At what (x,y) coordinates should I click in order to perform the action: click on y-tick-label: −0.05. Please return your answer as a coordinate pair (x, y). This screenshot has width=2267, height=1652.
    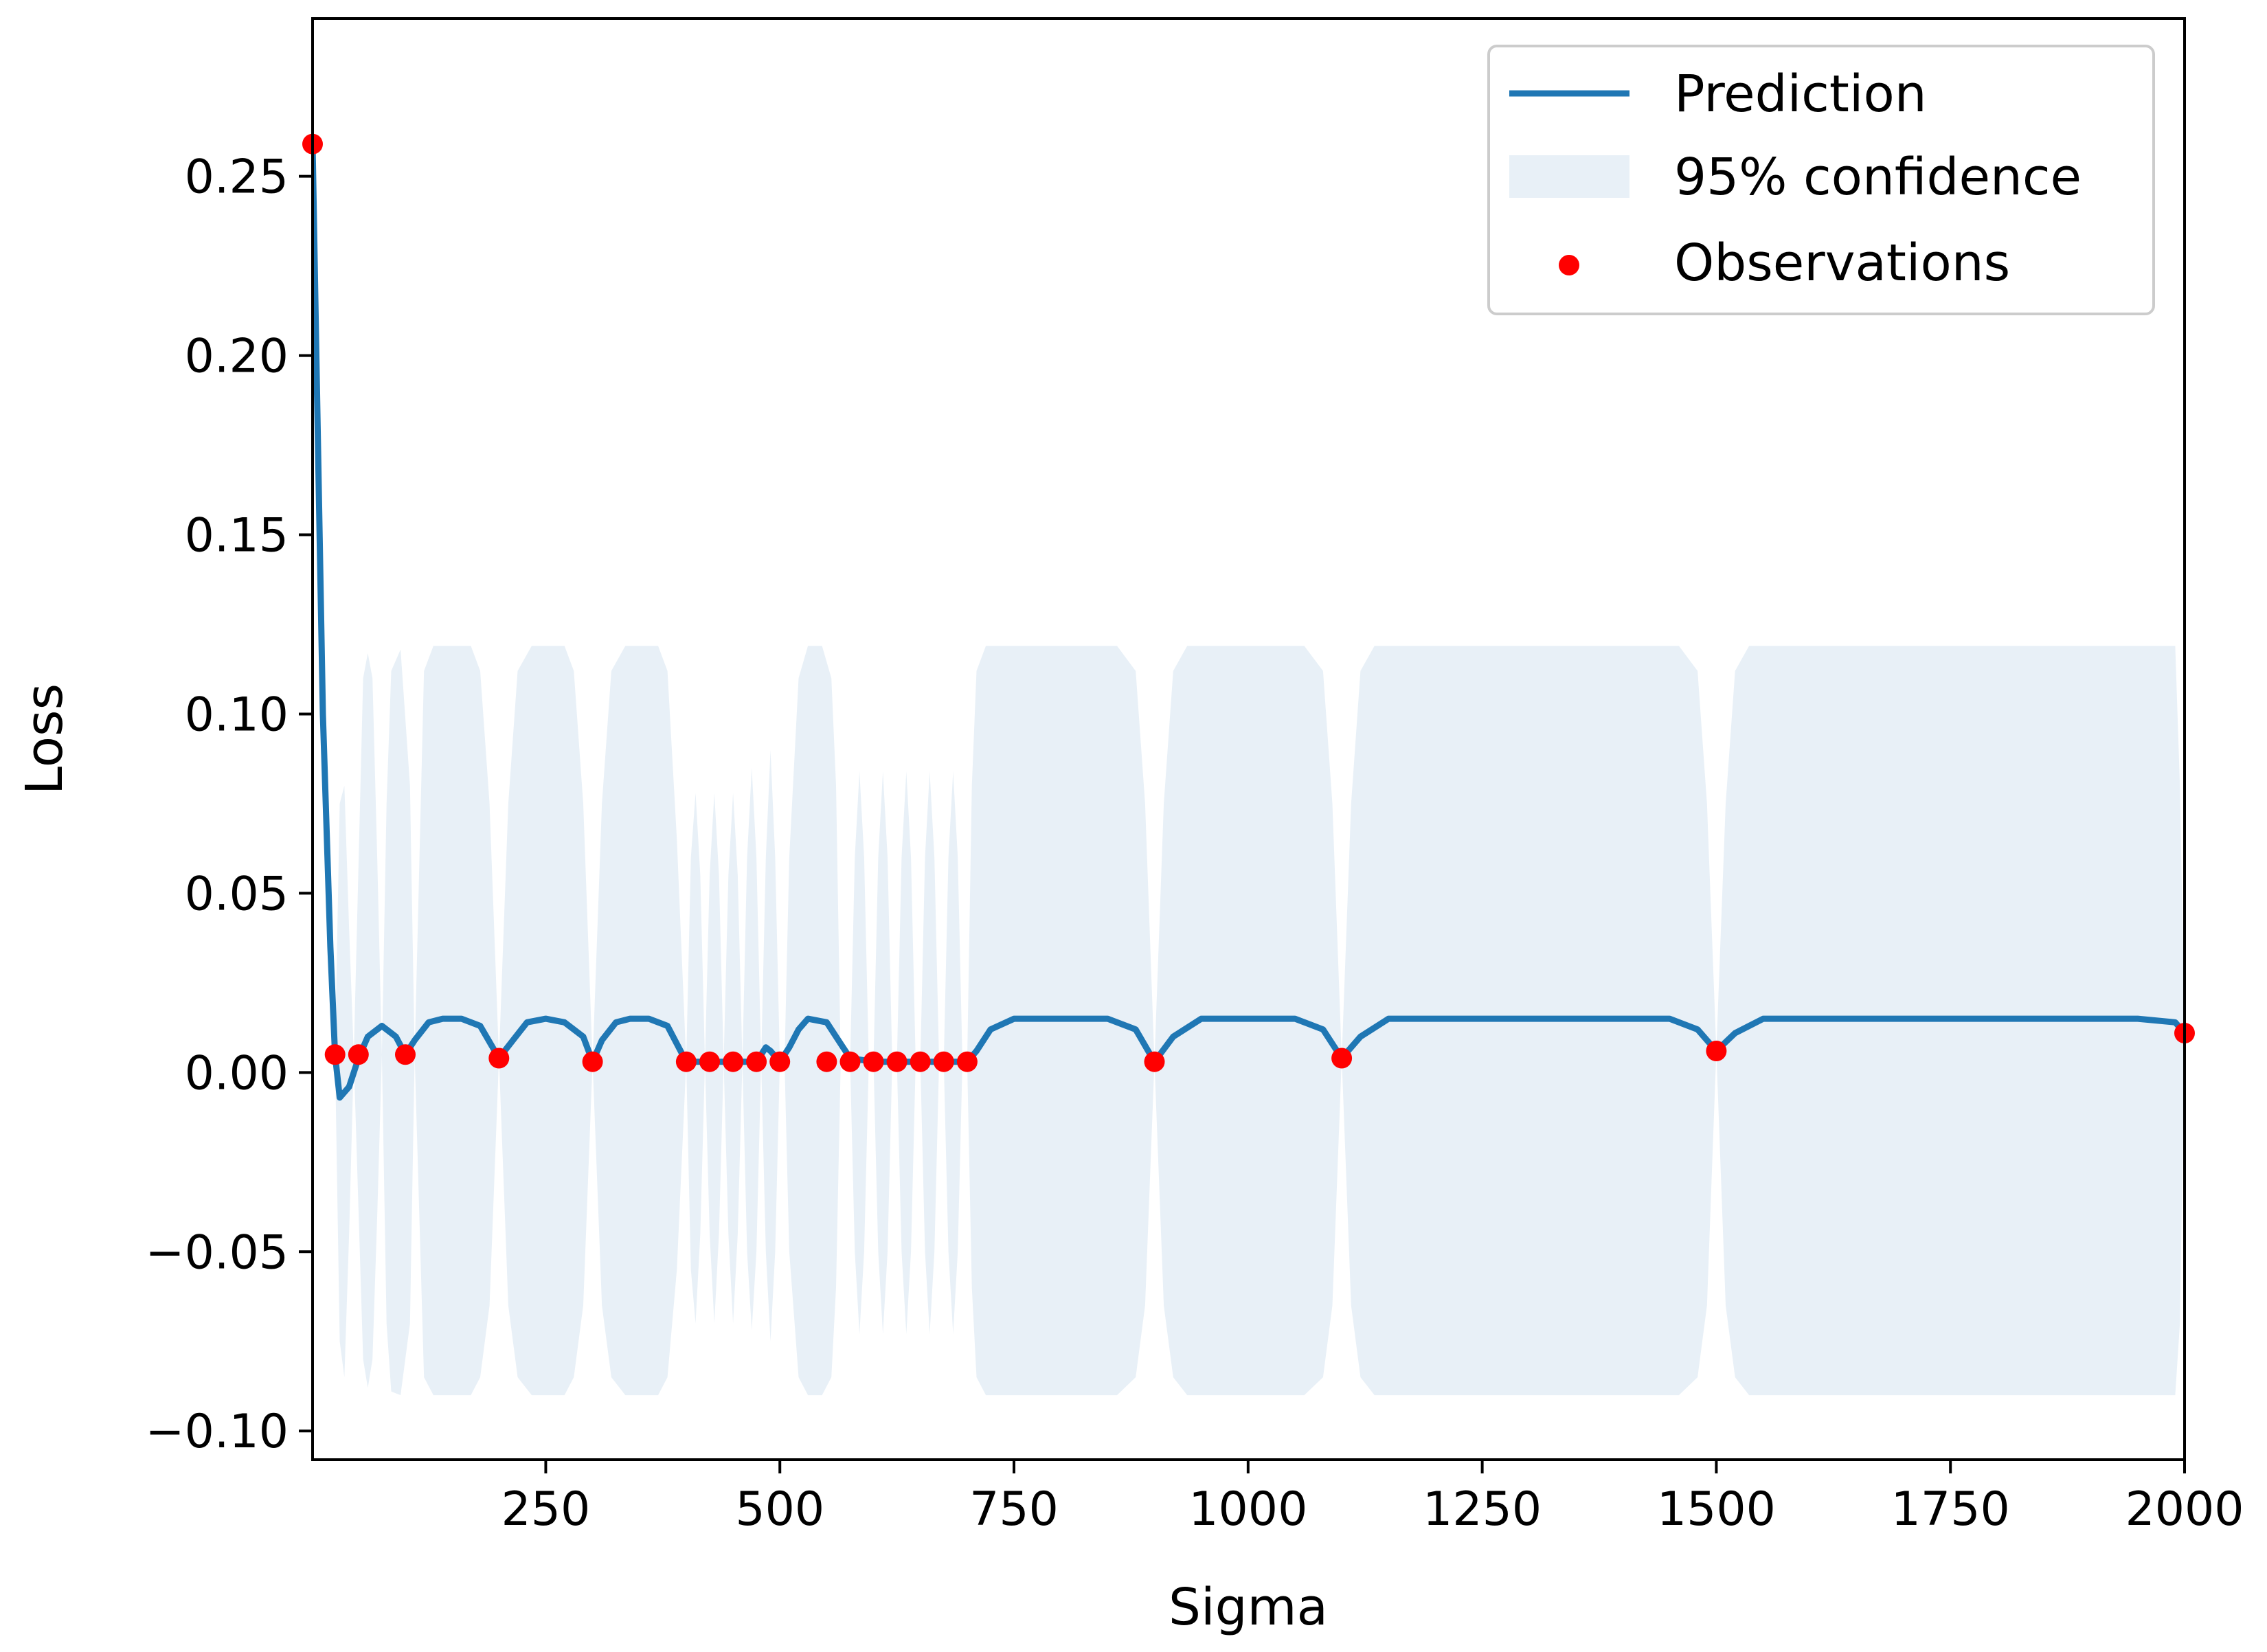
    Looking at the image, I should click on (218, 1252).